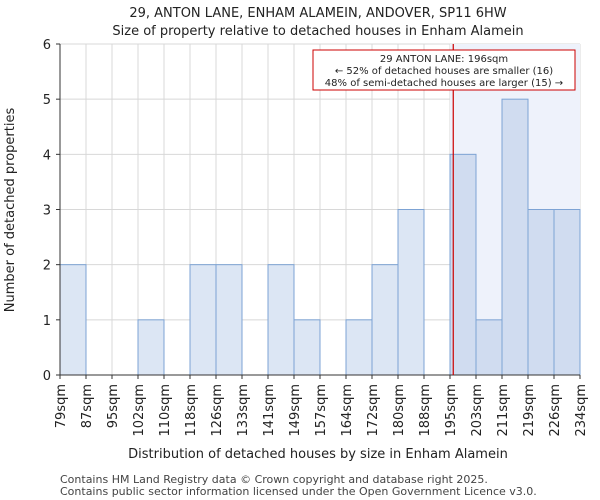  Describe the element at coordinates (321, 410) in the screenshot. I see `x-tick-label: 157sqm` at that location.